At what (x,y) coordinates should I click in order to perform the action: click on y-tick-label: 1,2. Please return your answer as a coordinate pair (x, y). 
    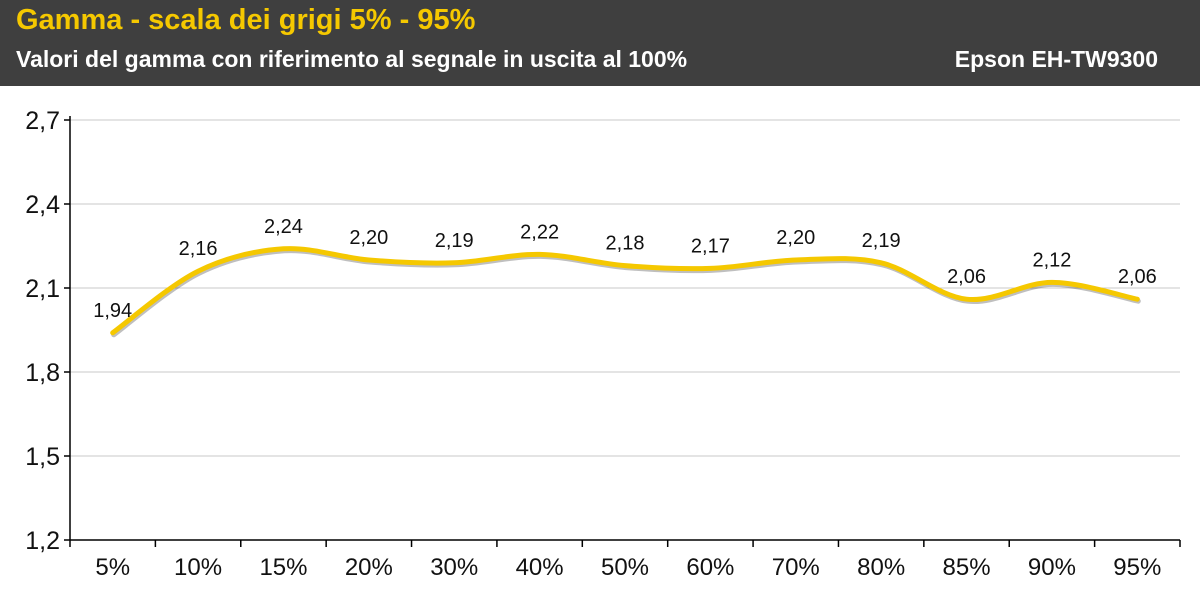
    Looking at the image, I should click on (42, 541).